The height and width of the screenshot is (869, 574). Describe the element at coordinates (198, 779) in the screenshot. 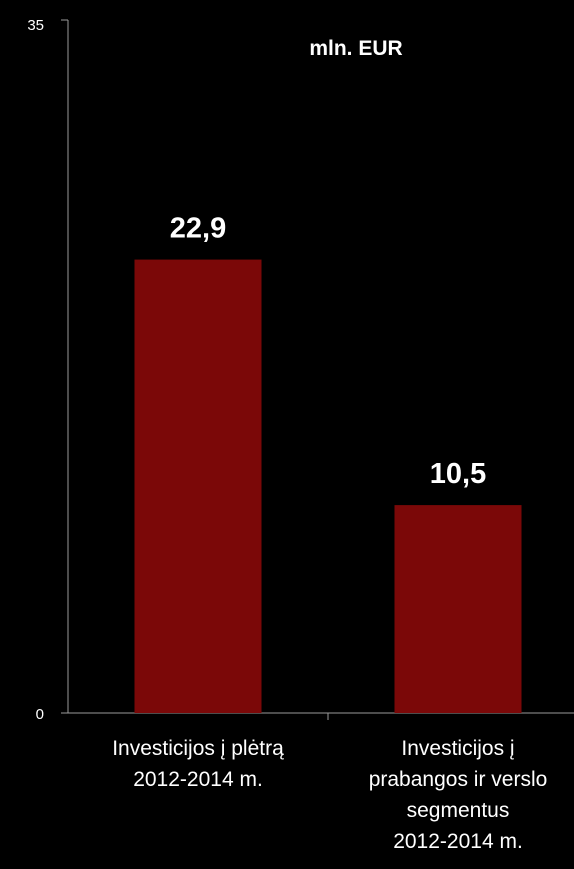

I see `category-label-1-line-2: 2012-2014 m.` at that location.